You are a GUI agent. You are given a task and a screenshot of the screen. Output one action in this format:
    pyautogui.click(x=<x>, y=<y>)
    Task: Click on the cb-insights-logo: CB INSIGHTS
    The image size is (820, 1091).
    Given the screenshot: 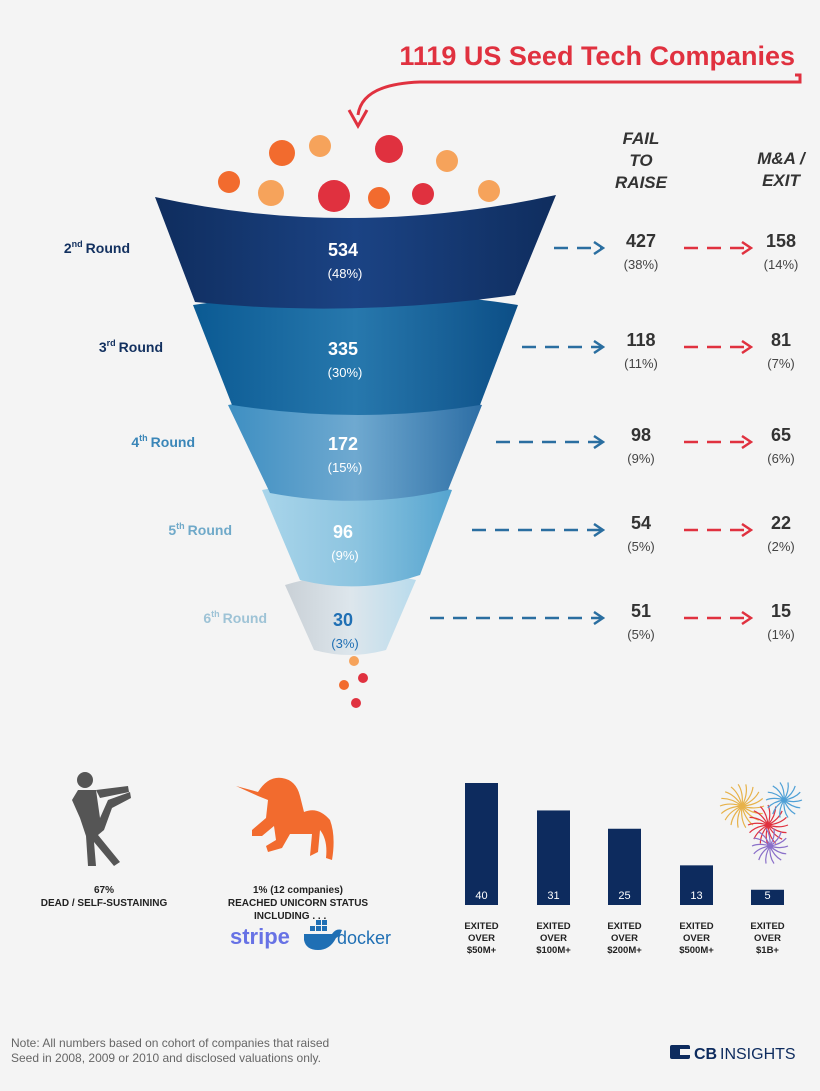 What is the action you would take?
    pyautogui.click(x=733, y=1054)
    